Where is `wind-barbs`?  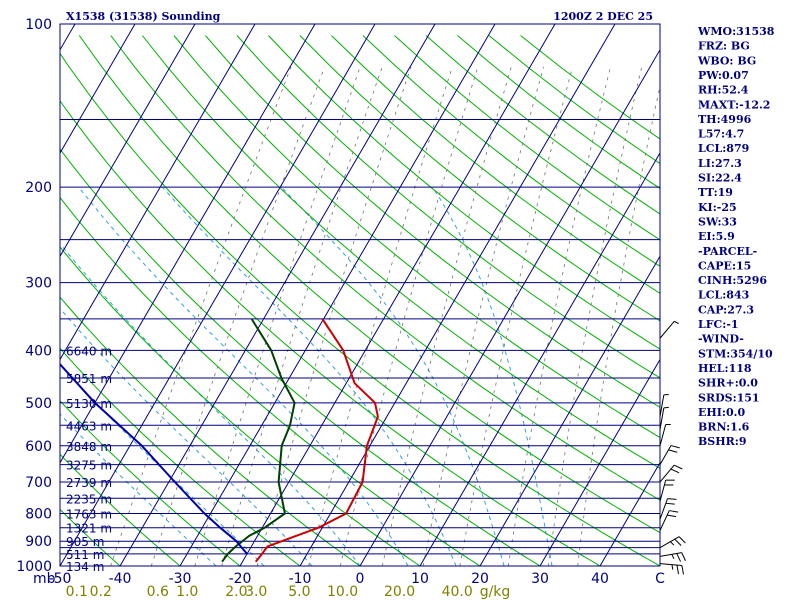 wind-barbs is located at coordinates (672, 447).